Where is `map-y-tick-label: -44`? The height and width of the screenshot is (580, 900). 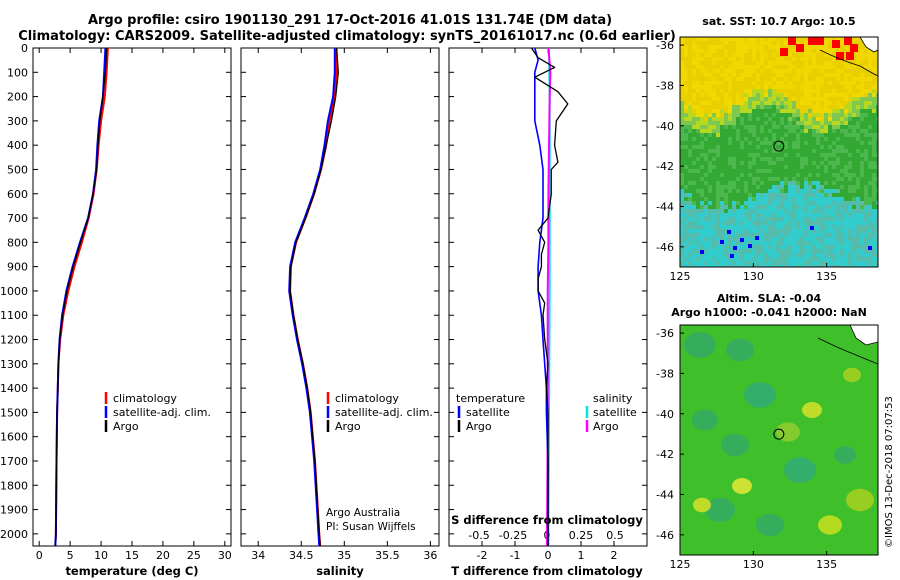 map-y-tick-label: -44 is located at coordinates (665, 494).